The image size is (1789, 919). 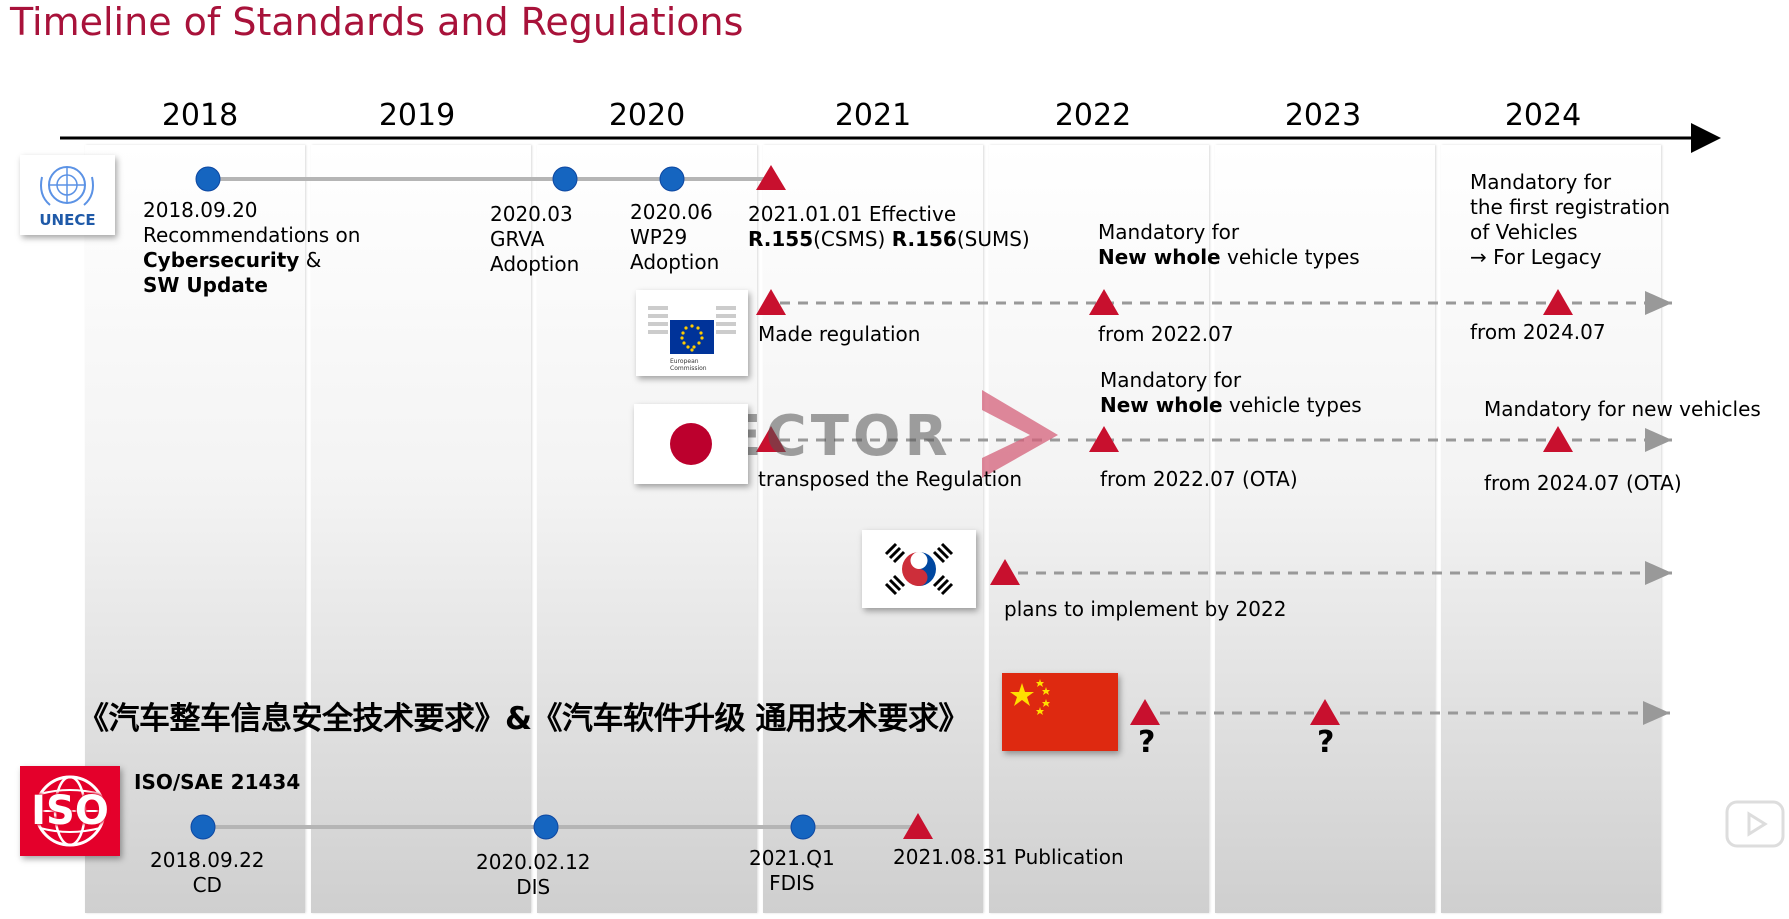 I want to click on eu-flag-icon, so click(x=692, y=330).